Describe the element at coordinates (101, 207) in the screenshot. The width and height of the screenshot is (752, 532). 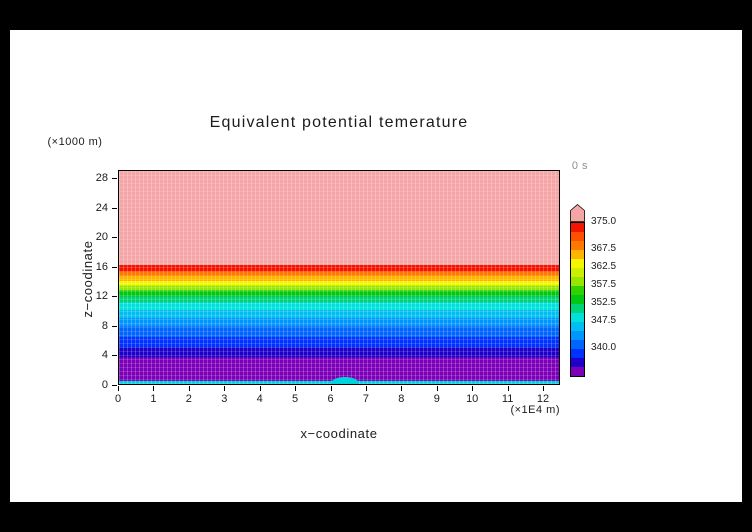
I see `y-tick-label: 24` at that location.